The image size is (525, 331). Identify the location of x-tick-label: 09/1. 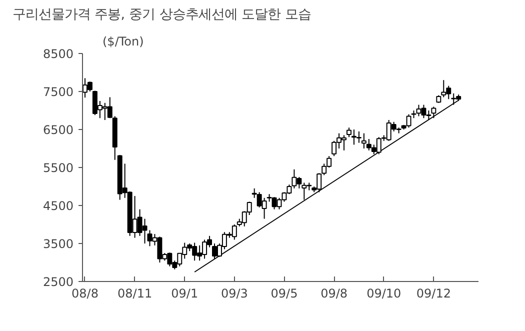
(184, 293).